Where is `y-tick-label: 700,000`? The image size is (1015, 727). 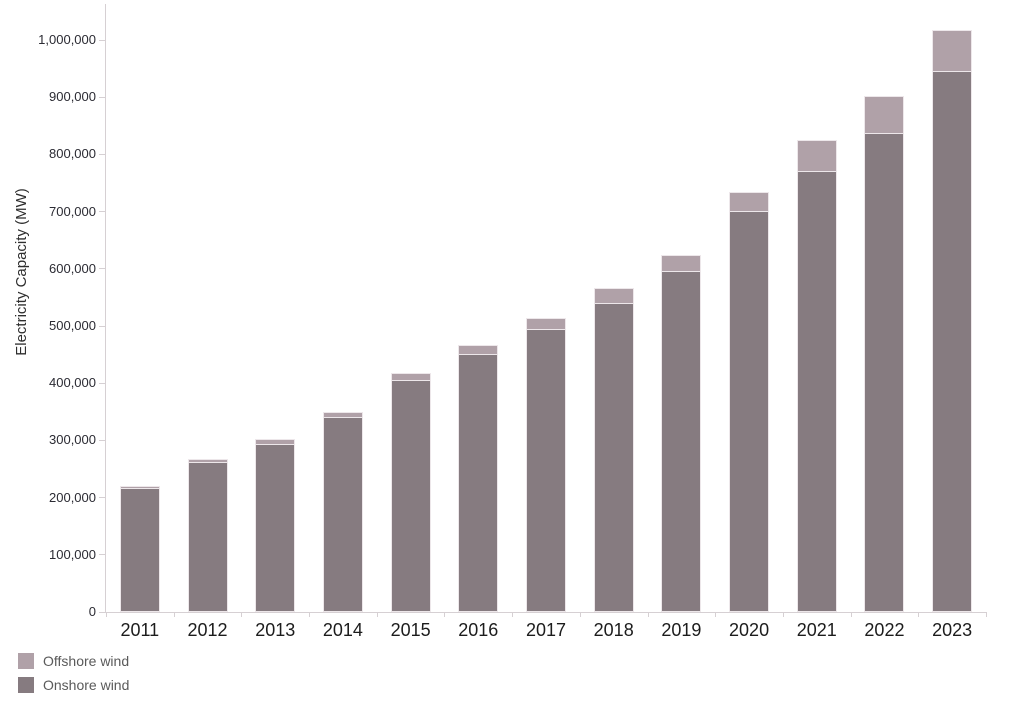
y-tick-label: 700,000 is located at coordinates (72, 211).